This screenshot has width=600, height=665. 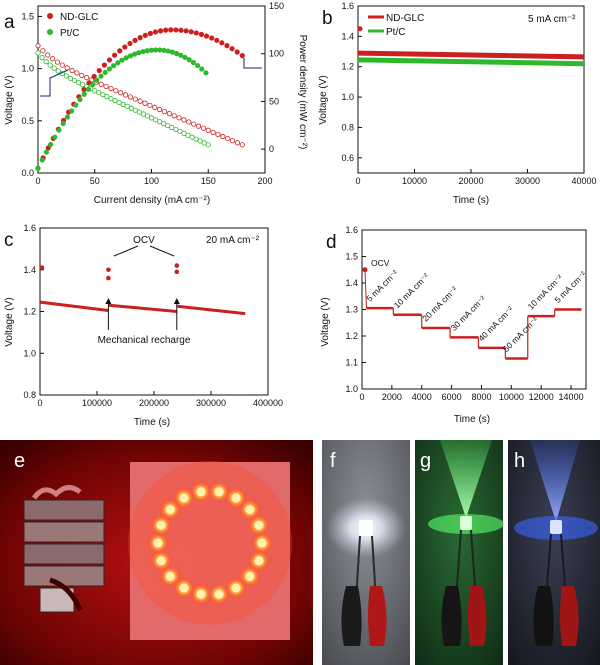 I want to click on x-tick-label: 300000, so click(x=211, y=403).